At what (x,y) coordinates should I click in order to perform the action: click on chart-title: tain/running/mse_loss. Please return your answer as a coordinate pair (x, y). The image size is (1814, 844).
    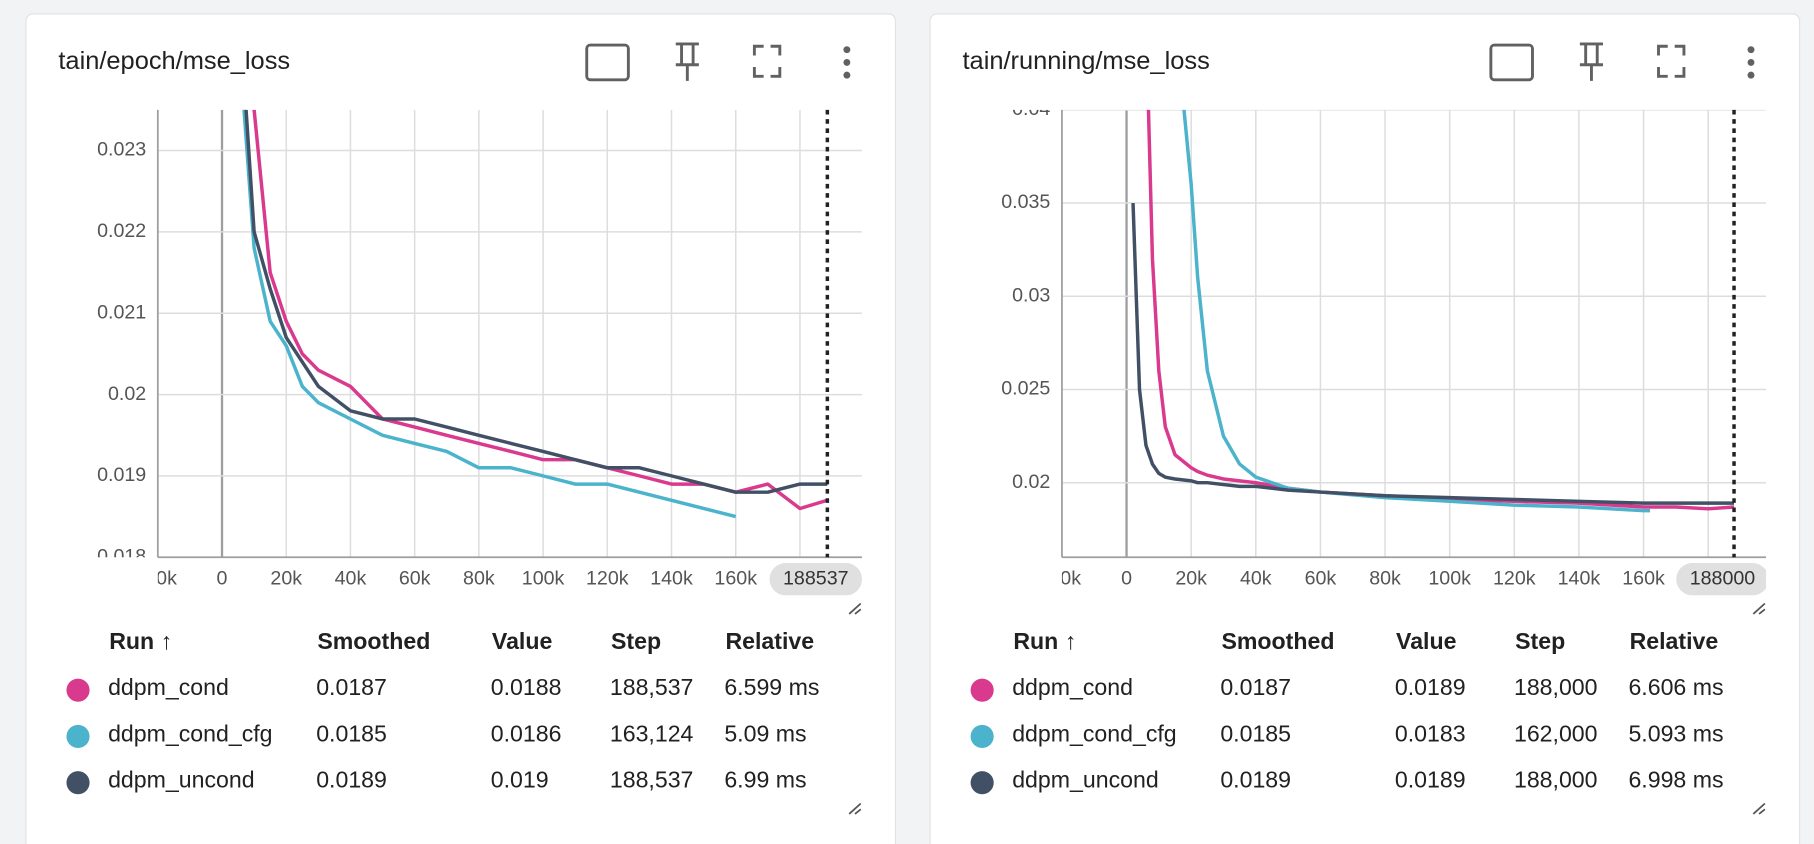
    Looking at the image, I should click on (1085, 61).